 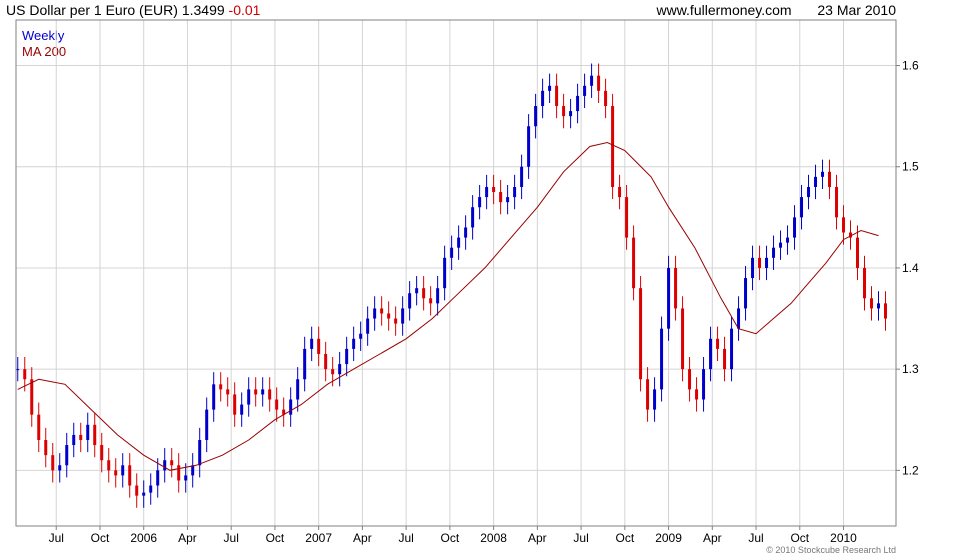 What do you see at coordinates (856, 10) in the screenshot?
I see `chart-date: 23 Mar 2010` at bounding box center [856, 10].